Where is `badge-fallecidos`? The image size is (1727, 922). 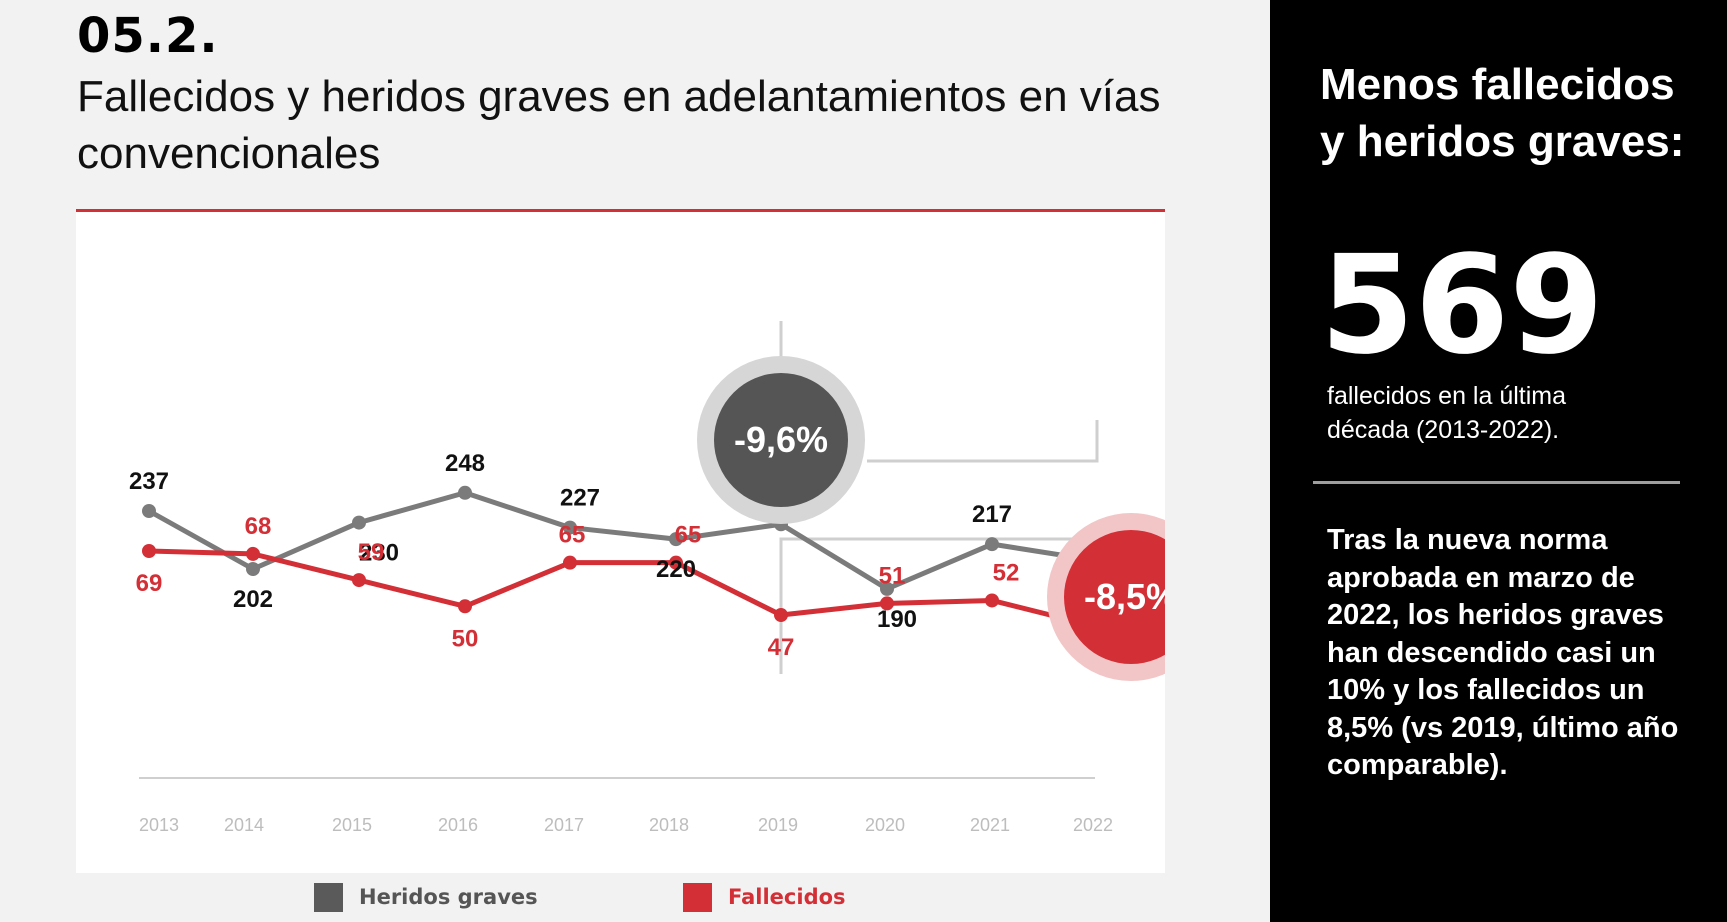 badge-fallecidos is located at coordinates (1114, 597).